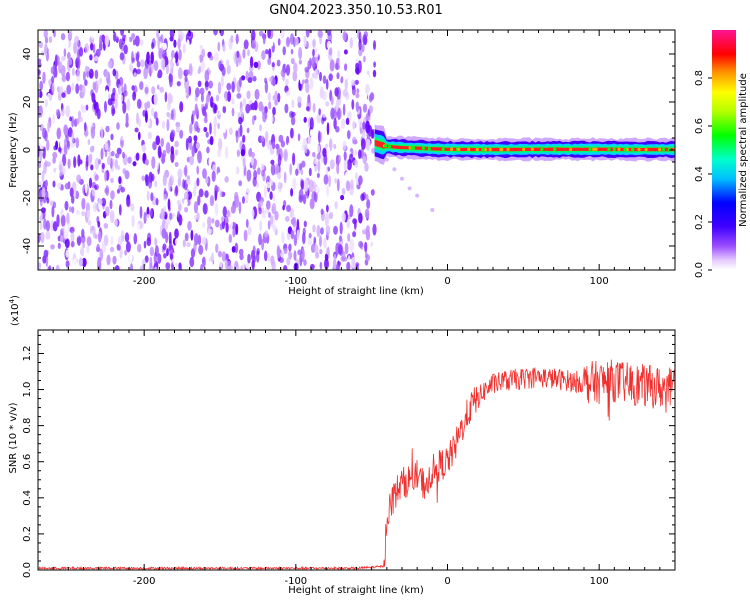  I want to click on colorbar-tick-label: 0.0, so click(699, 270).